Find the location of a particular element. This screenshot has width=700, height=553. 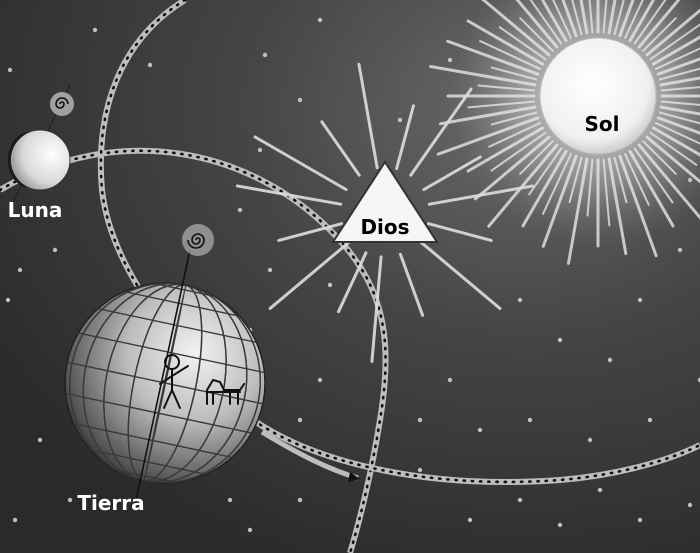

earth-spiral-icon is located at coordinates (198, 240).